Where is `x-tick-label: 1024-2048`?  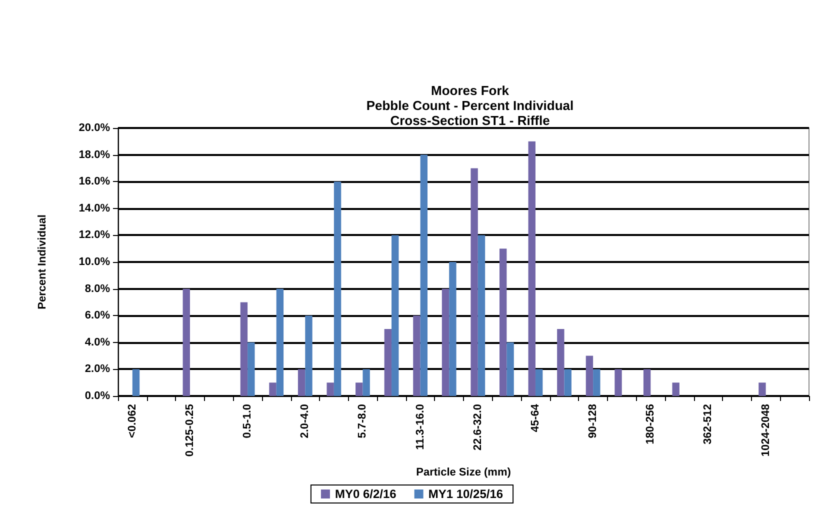
x-tick-label: 1024-2048 is located at coordinates (766, 430).